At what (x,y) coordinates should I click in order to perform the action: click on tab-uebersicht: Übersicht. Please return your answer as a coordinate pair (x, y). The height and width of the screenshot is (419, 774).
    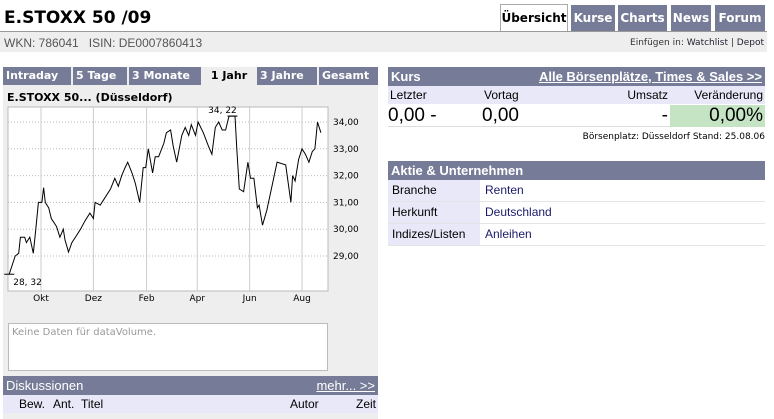
    Looking at the image, I should click on (534, 18).